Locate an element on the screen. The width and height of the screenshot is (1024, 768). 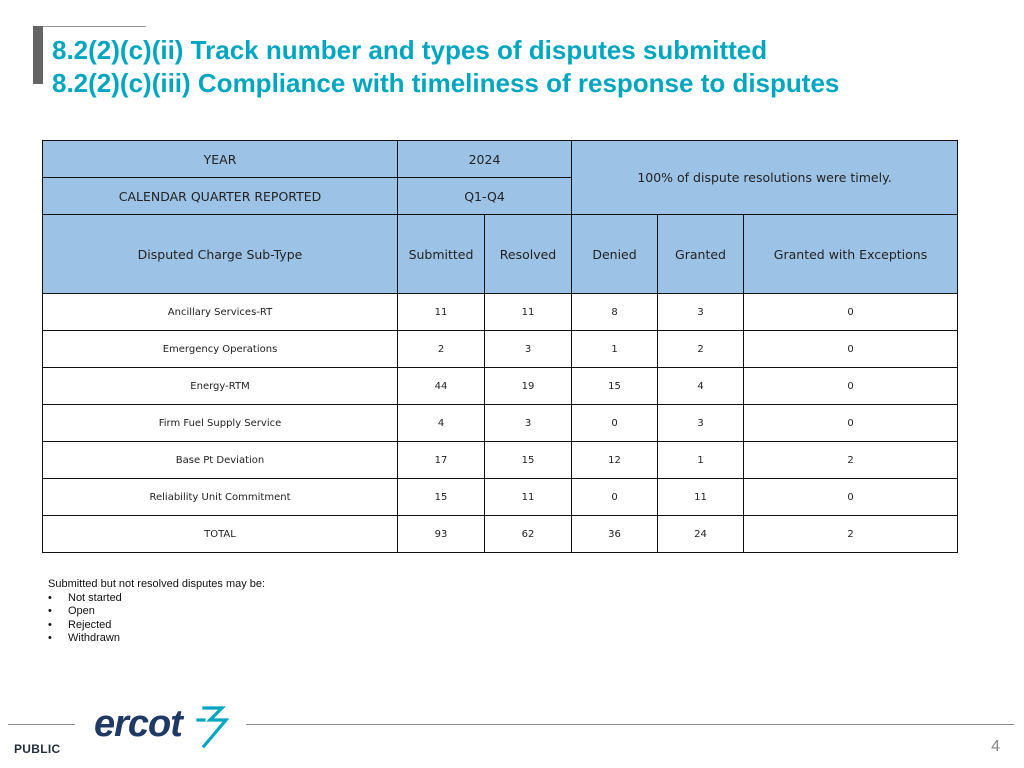
column-header: Submitted is located at coordinates (441, 254).